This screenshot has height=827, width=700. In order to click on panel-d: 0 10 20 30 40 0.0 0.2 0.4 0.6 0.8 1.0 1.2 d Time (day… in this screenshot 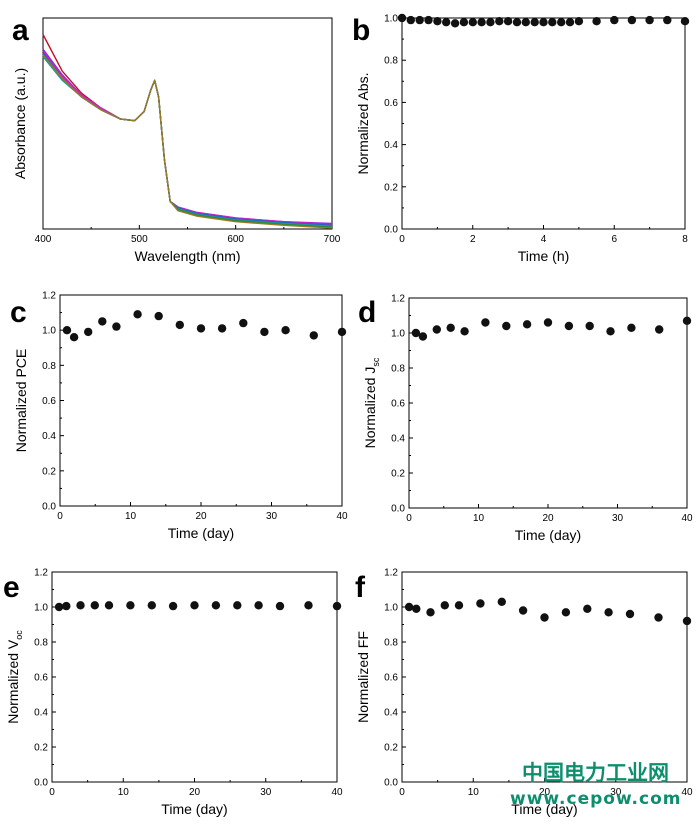, I will do `click(525, 419)`.